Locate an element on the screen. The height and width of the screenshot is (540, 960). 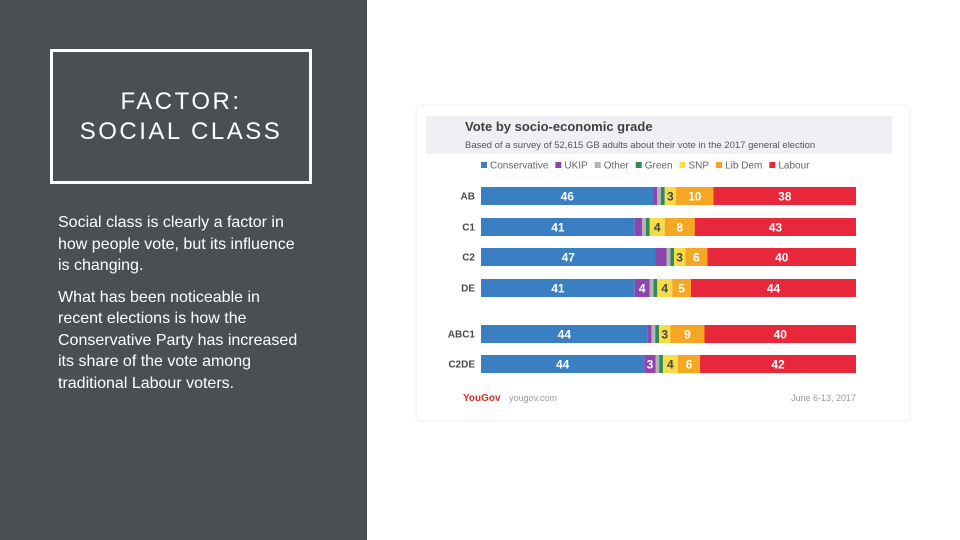
legend-swatch-green is located at coordinates (638, 165).